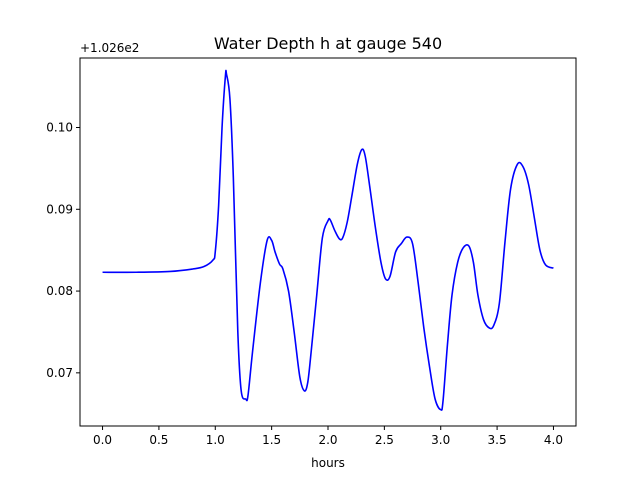 The width and height of the screenshot is (640, 484). Describe the element at coordinates (384, 440) in the screenshot. I see `x-tick-label: 2.5` at that location.